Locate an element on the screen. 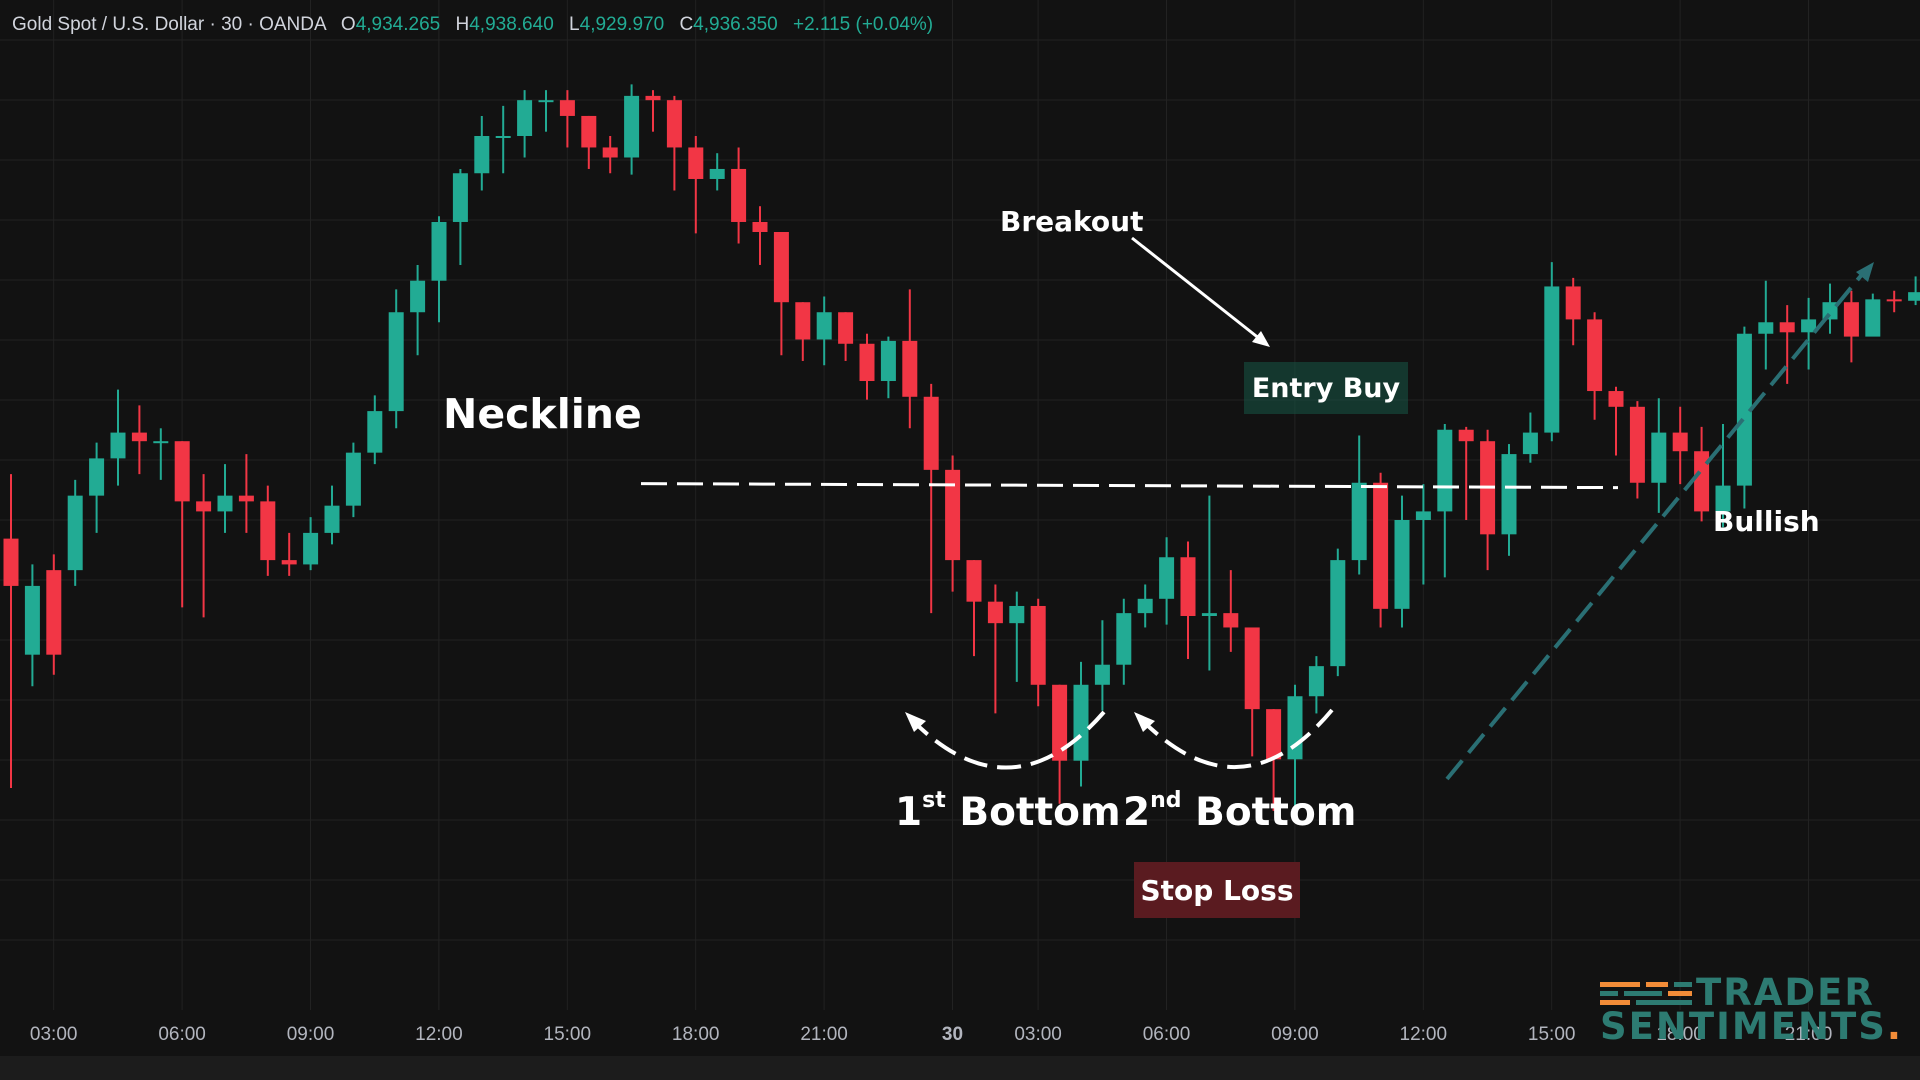  symbol-title: Gold Spot / U.S. Dollar · 30 · OANDA is located at coordinates (169, 24).